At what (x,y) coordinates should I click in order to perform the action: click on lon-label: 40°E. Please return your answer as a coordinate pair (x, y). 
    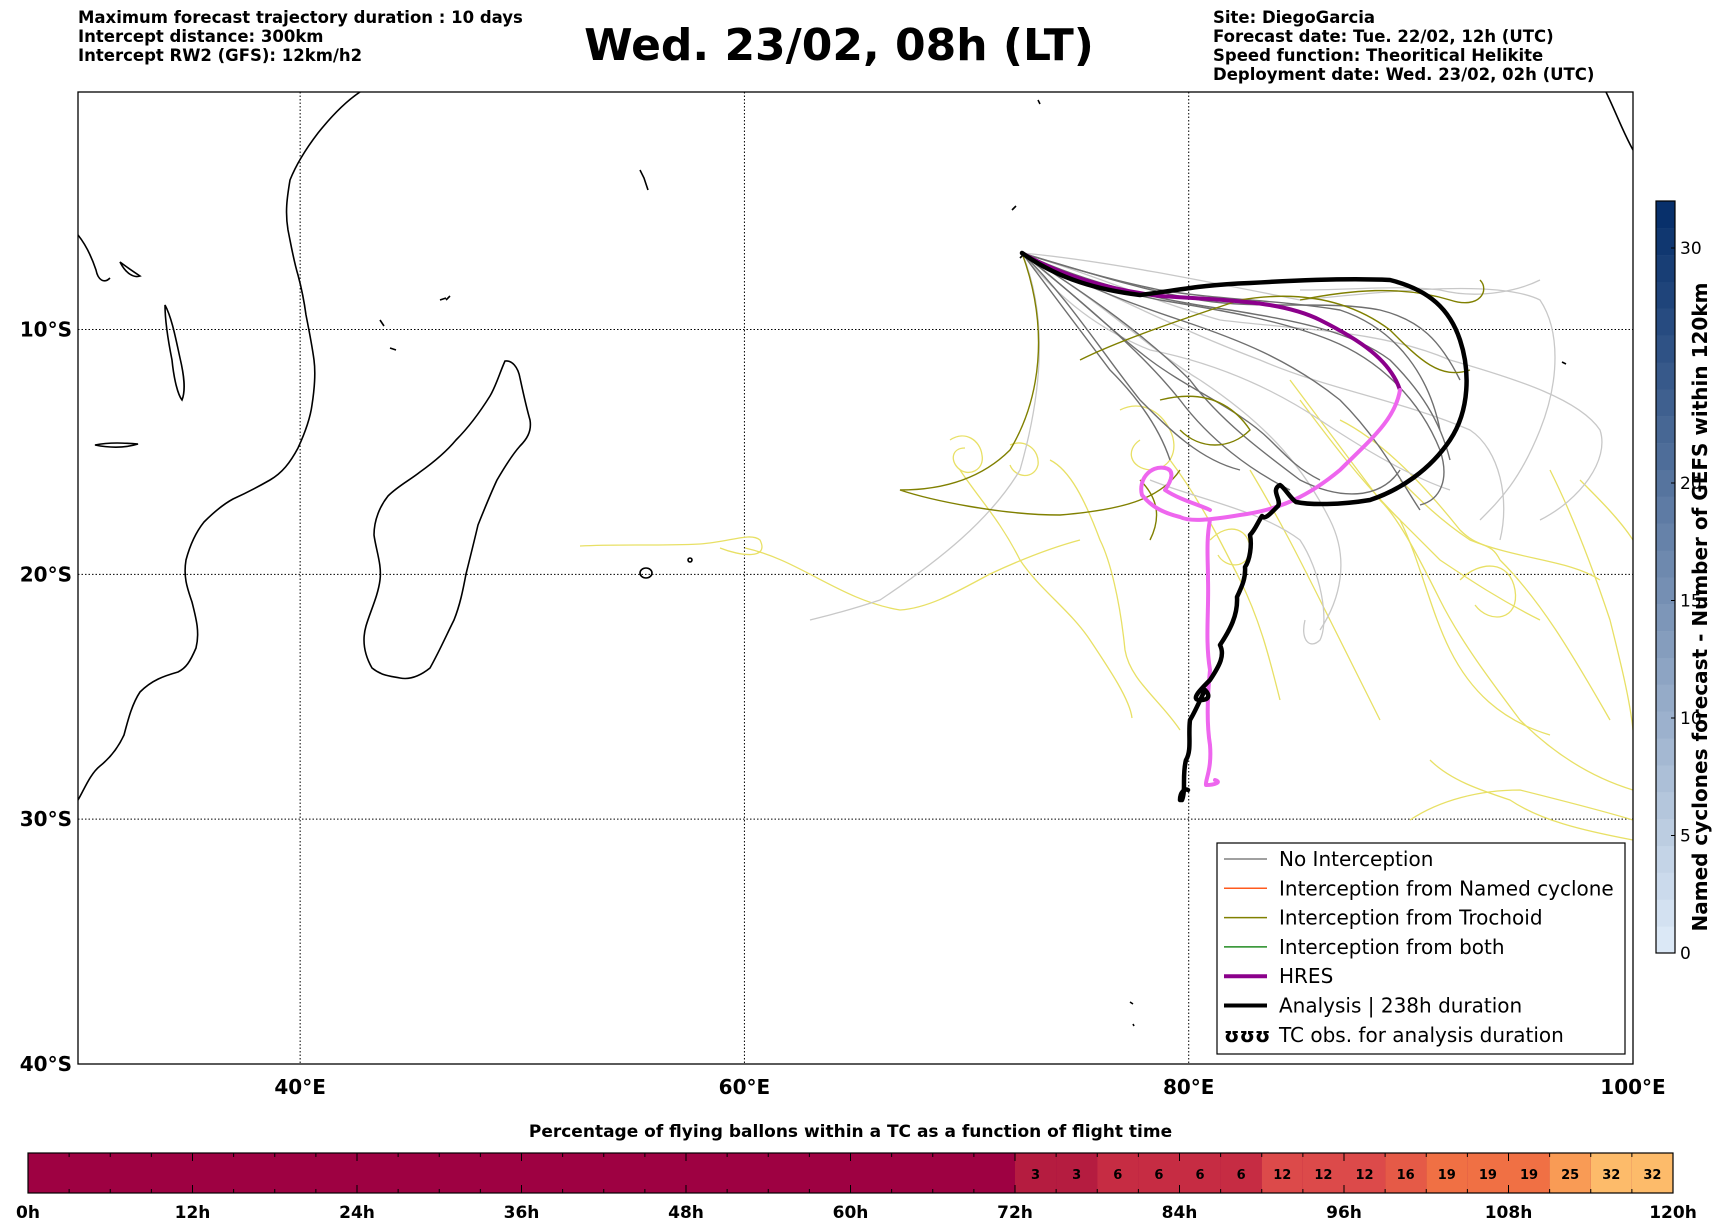
    Looking at the image, I should click on (300, 1087).